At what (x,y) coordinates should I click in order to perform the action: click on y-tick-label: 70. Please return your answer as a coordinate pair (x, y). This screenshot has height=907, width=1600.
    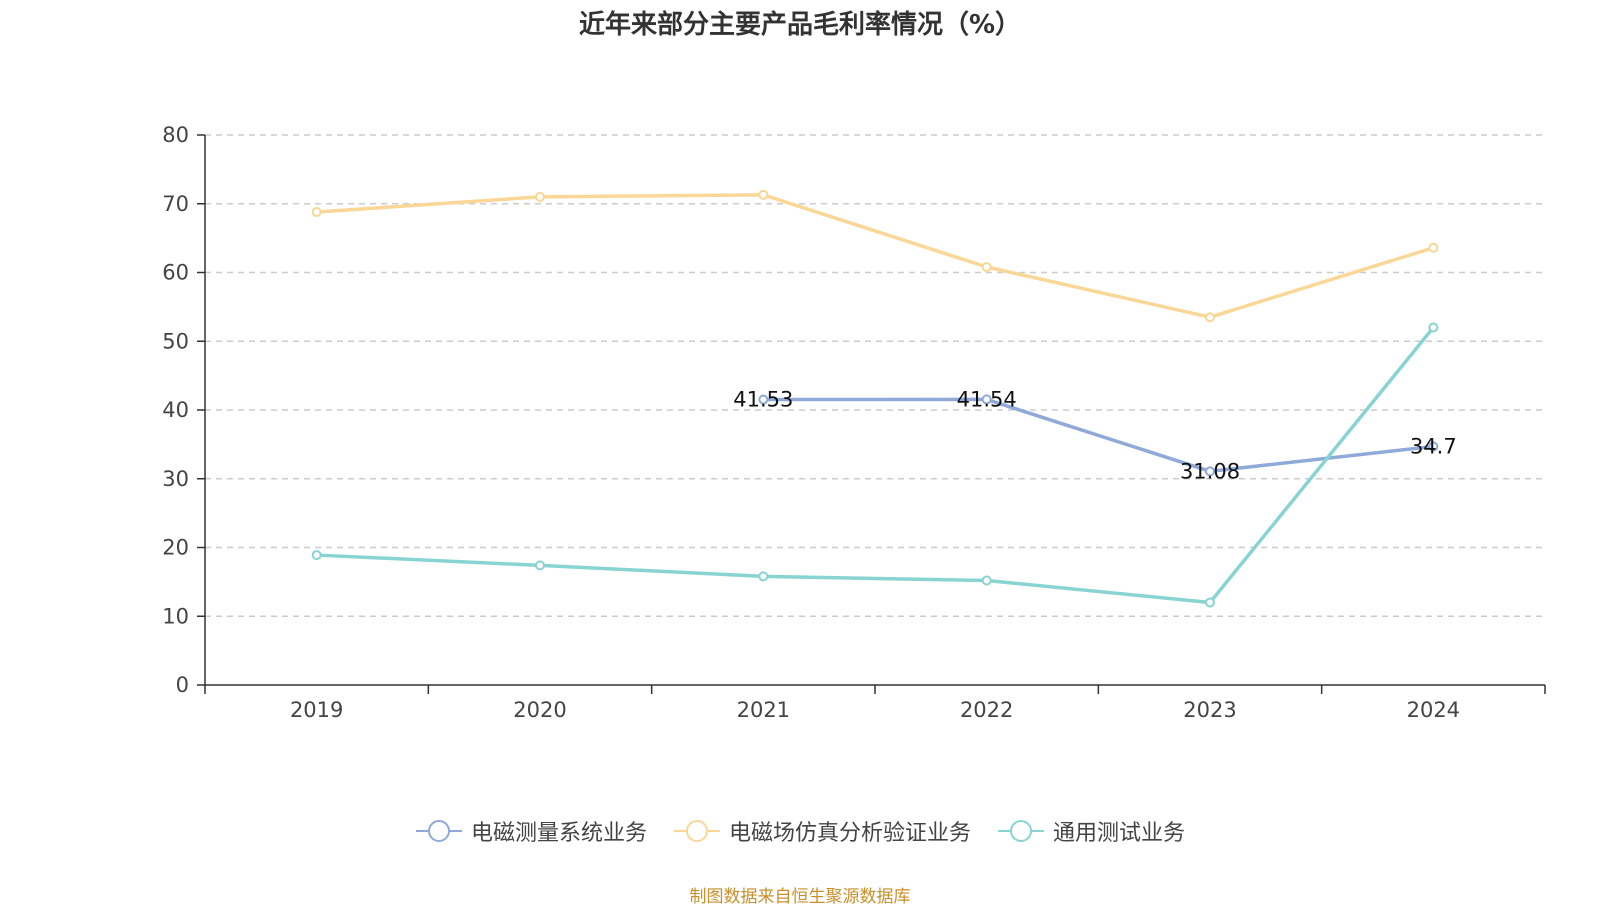
    Looking at the image, I should click on (175, 204).